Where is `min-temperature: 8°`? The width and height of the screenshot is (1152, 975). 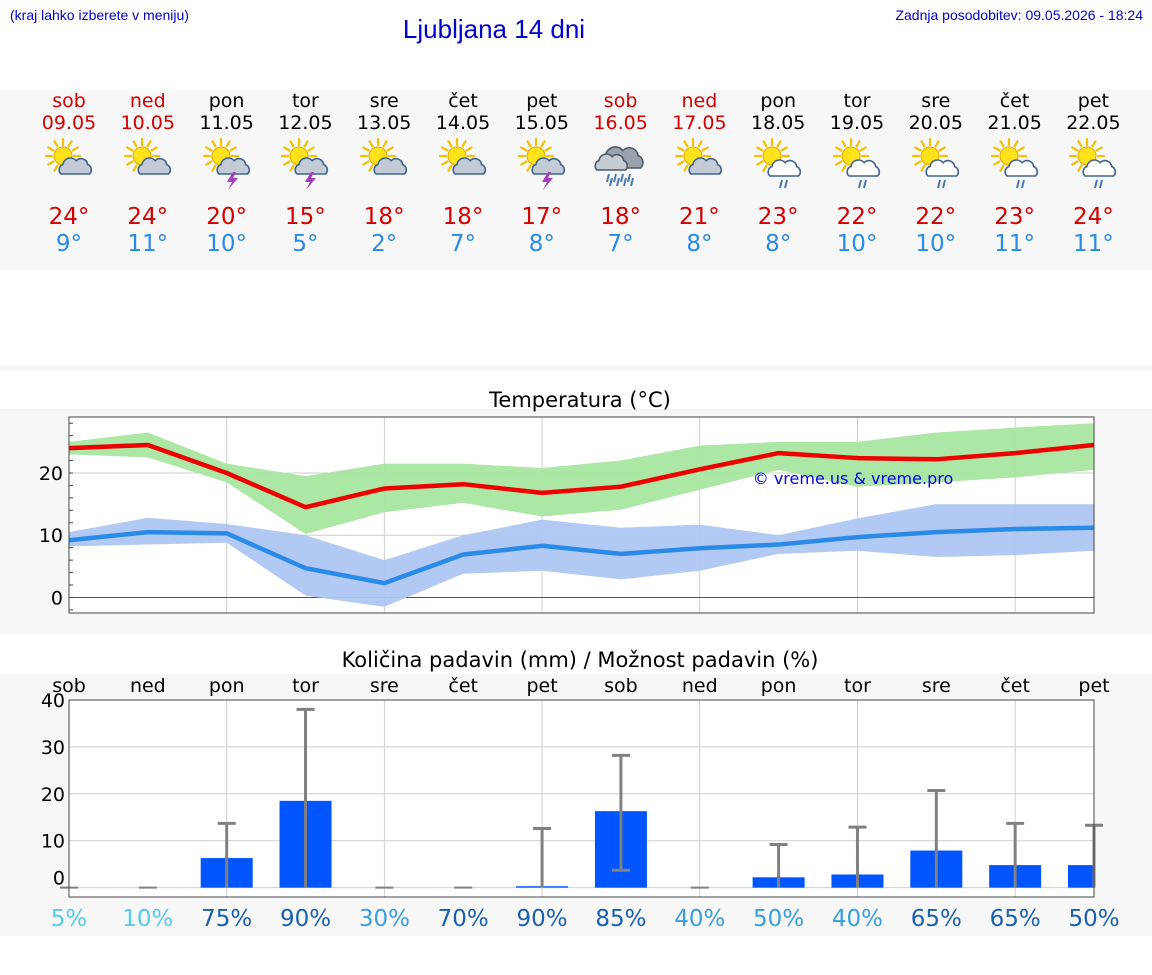
min-temperature: 8° is located at coordinates (541, 244).